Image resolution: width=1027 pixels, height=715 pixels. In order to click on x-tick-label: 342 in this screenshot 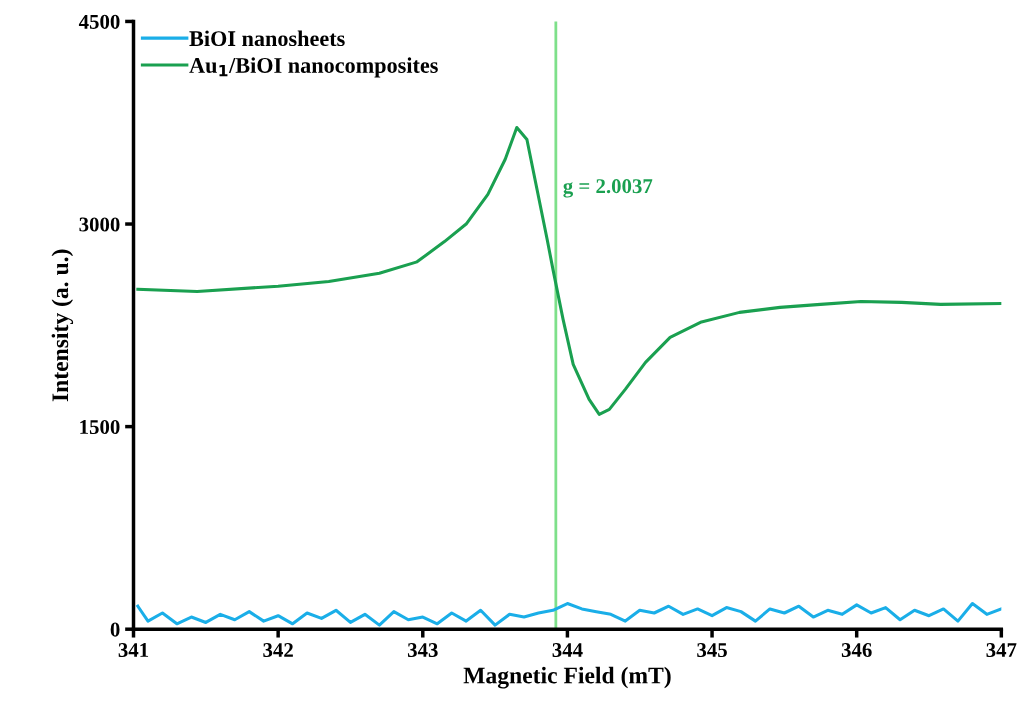, I will do `click(278, 650)`.